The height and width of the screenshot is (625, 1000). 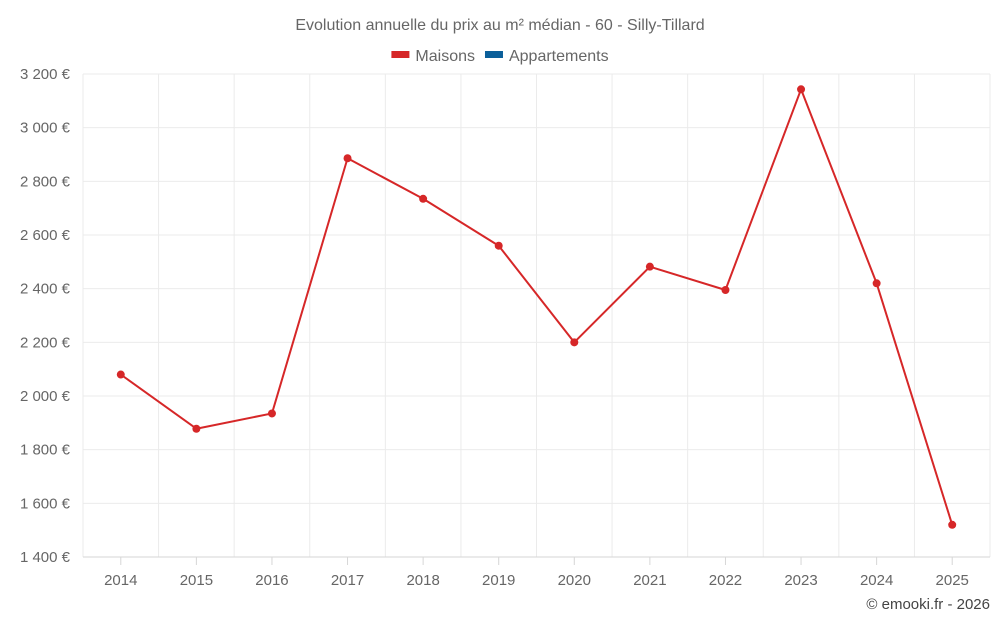 I want to click on x-tick-label: 2024, so click(x=876, y=580).